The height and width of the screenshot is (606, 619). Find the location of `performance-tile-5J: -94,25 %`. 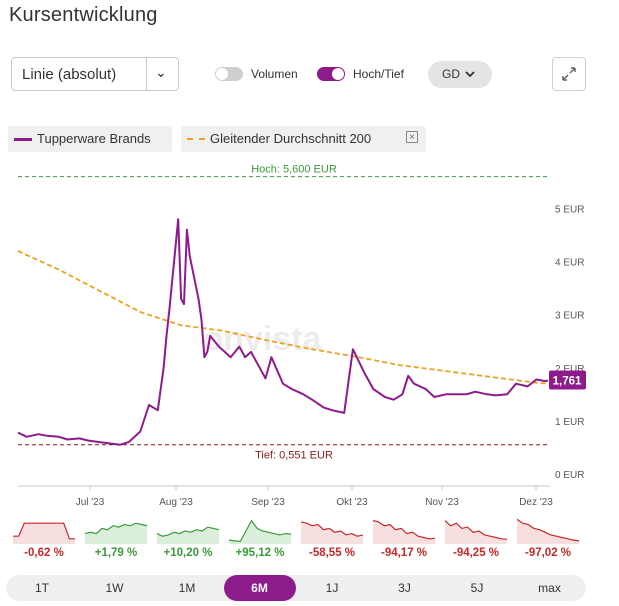

performance-tile-5J: -94,25 % is located at coordinates (476, 539).